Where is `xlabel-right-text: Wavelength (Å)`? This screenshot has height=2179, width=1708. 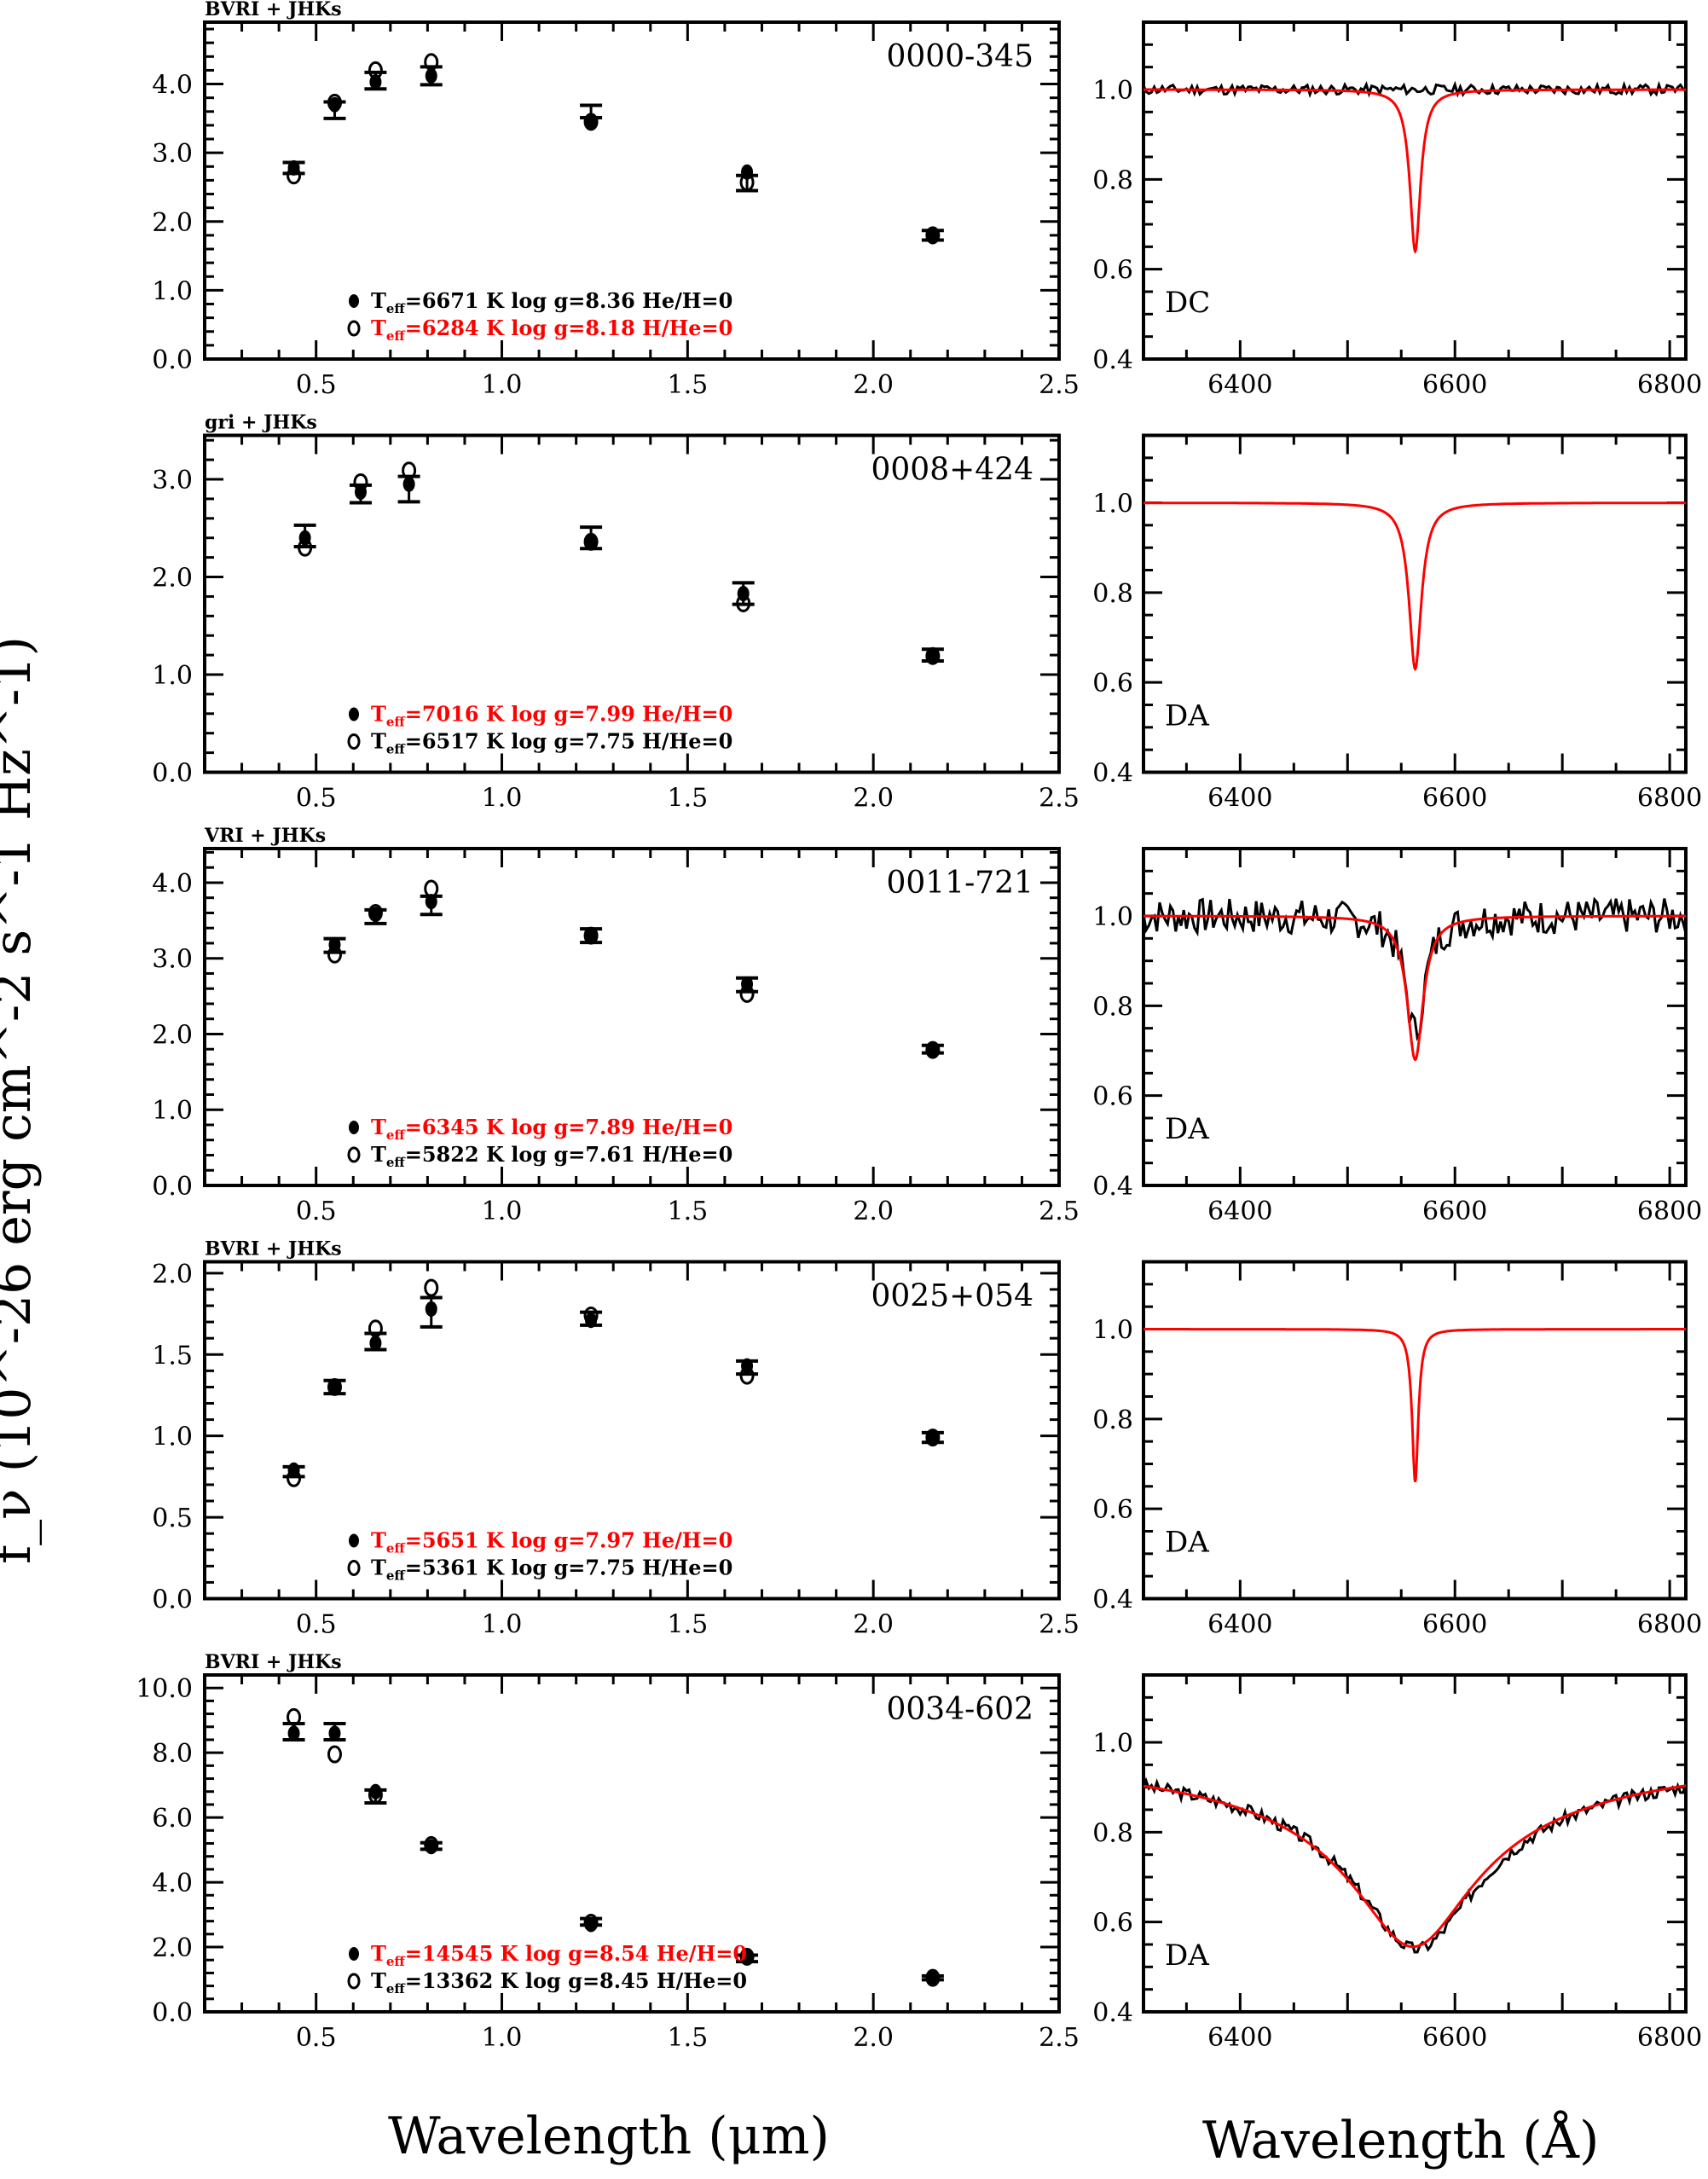 xlabel-right-text: Wavelength (Å) is located at coordinates (1401, 2141).